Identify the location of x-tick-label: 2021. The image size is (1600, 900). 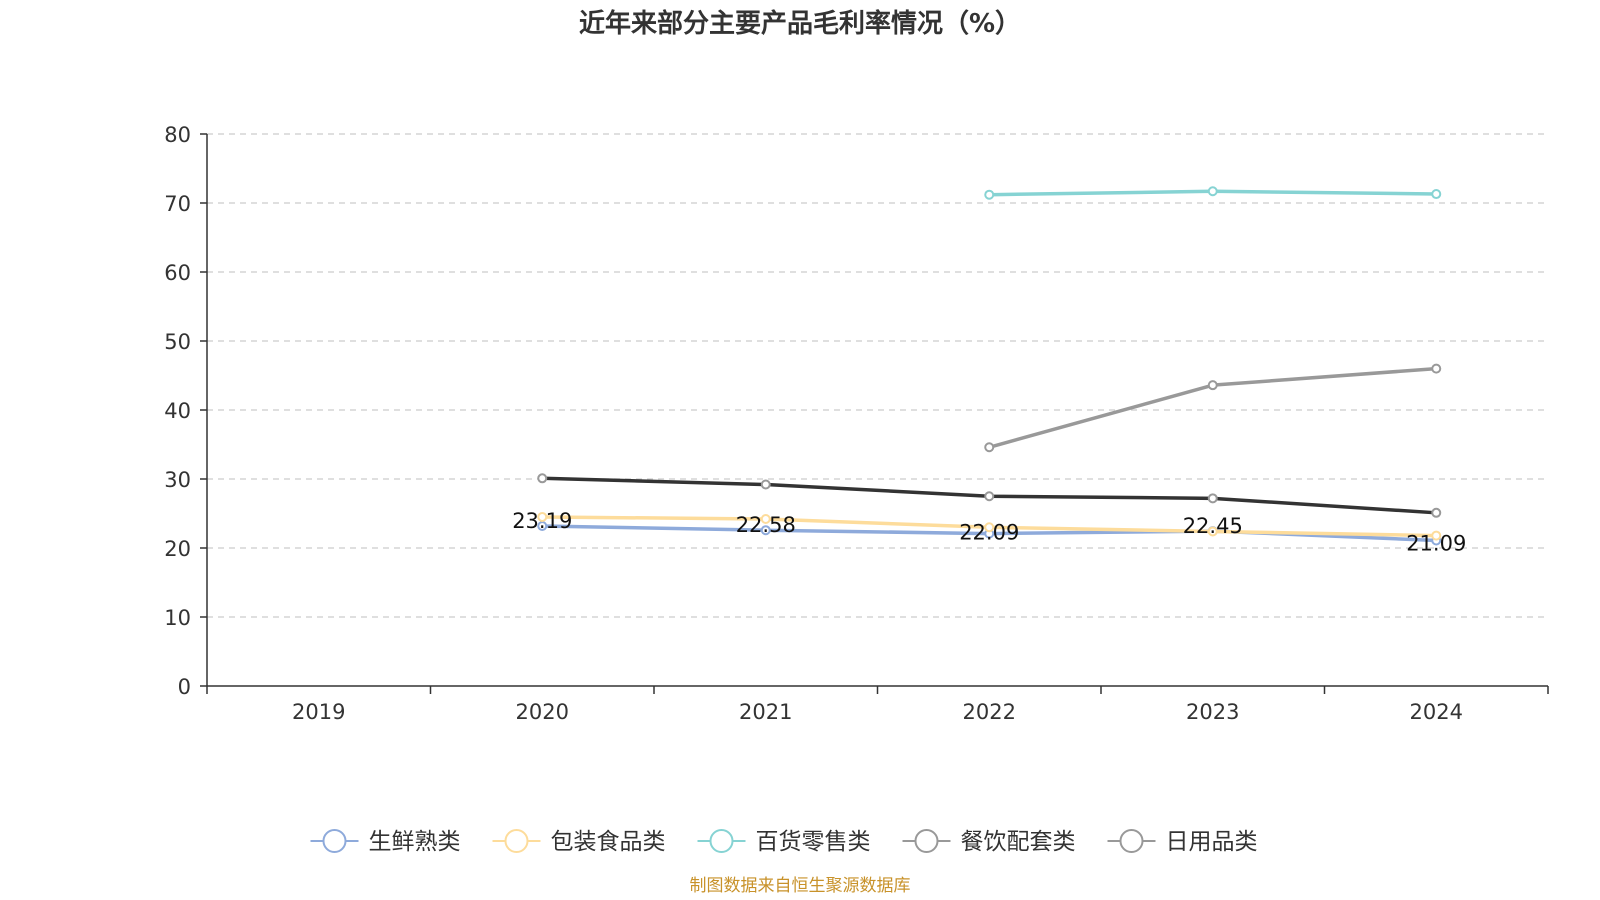
(765, 712).